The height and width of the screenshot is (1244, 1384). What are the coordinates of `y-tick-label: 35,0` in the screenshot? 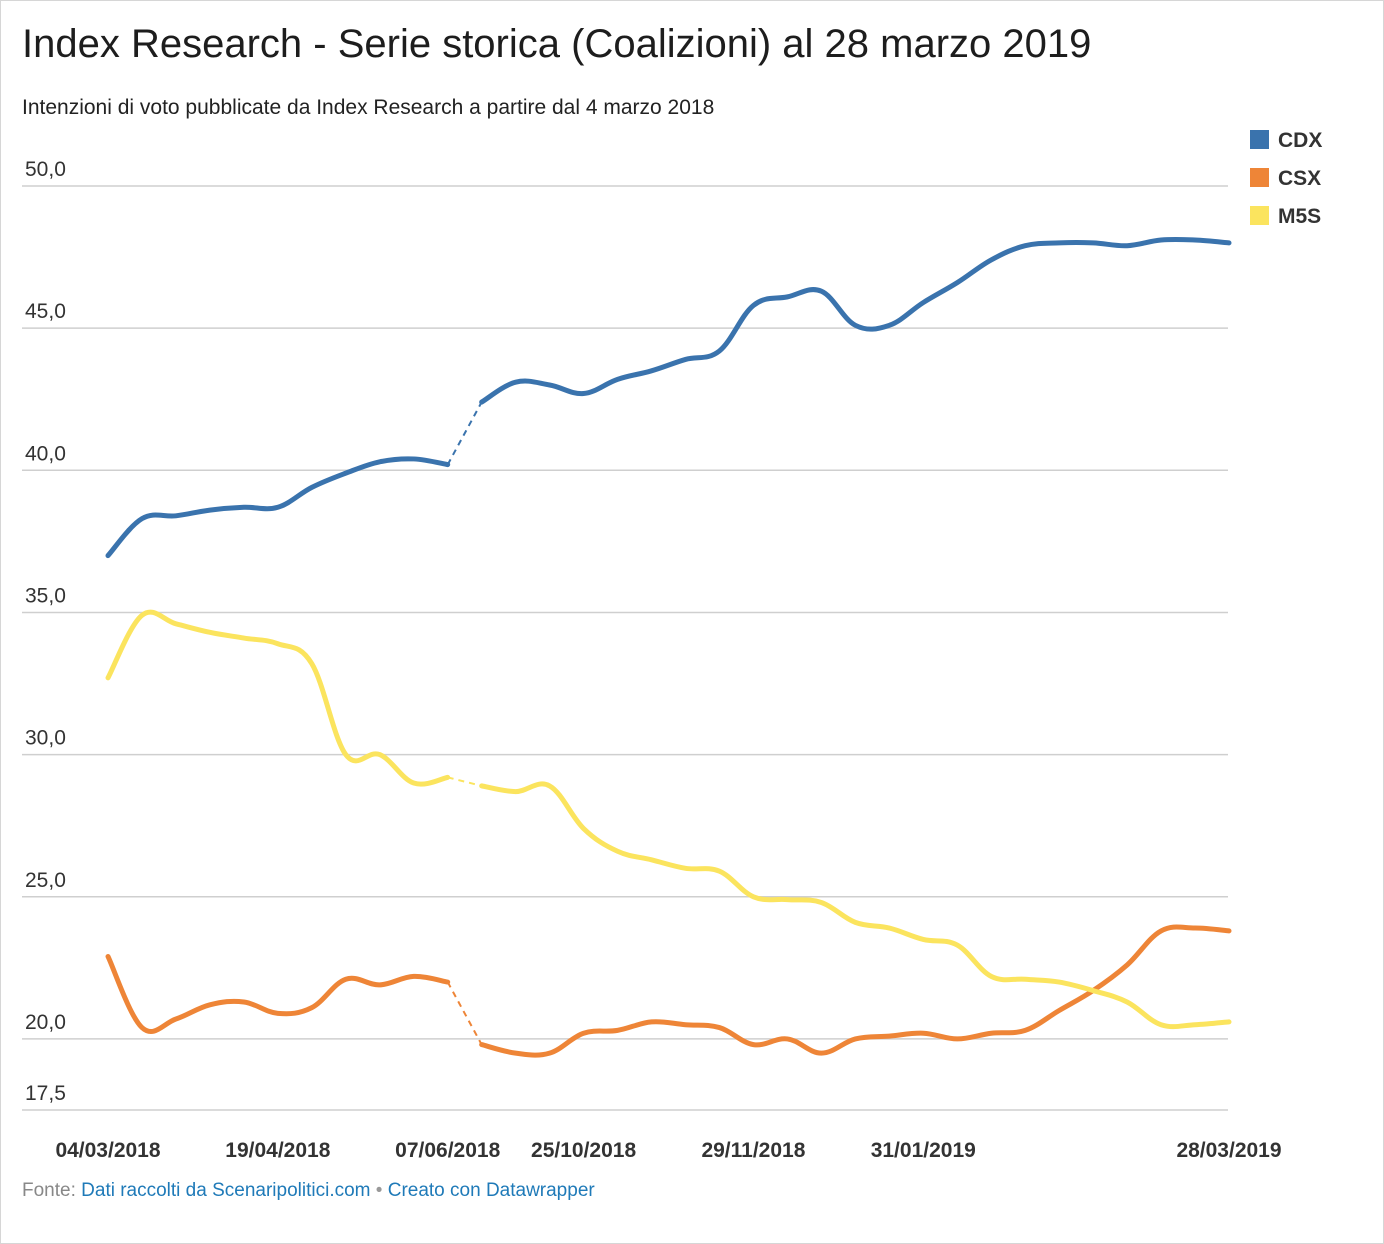 It's located at (45, 595).